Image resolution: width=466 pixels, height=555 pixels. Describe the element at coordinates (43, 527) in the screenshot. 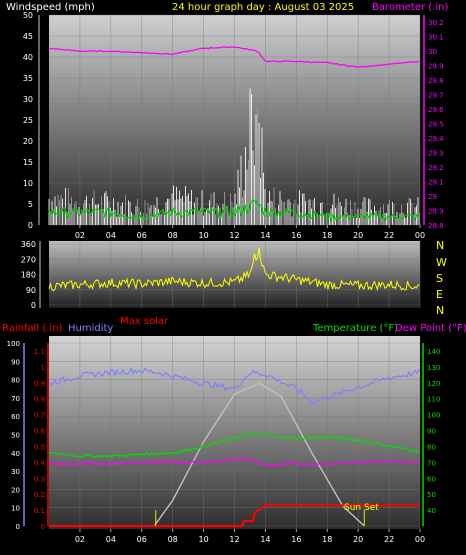

I see `rain-y-label-0: 0` at that location.